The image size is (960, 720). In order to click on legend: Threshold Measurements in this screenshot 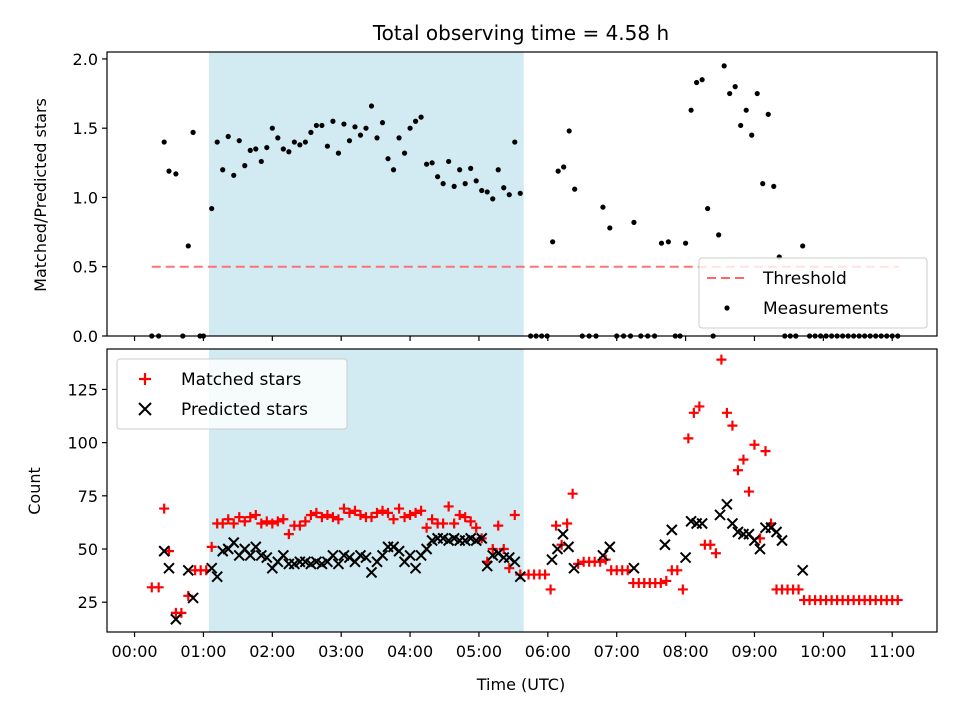, I will do `click(813, 293)`.